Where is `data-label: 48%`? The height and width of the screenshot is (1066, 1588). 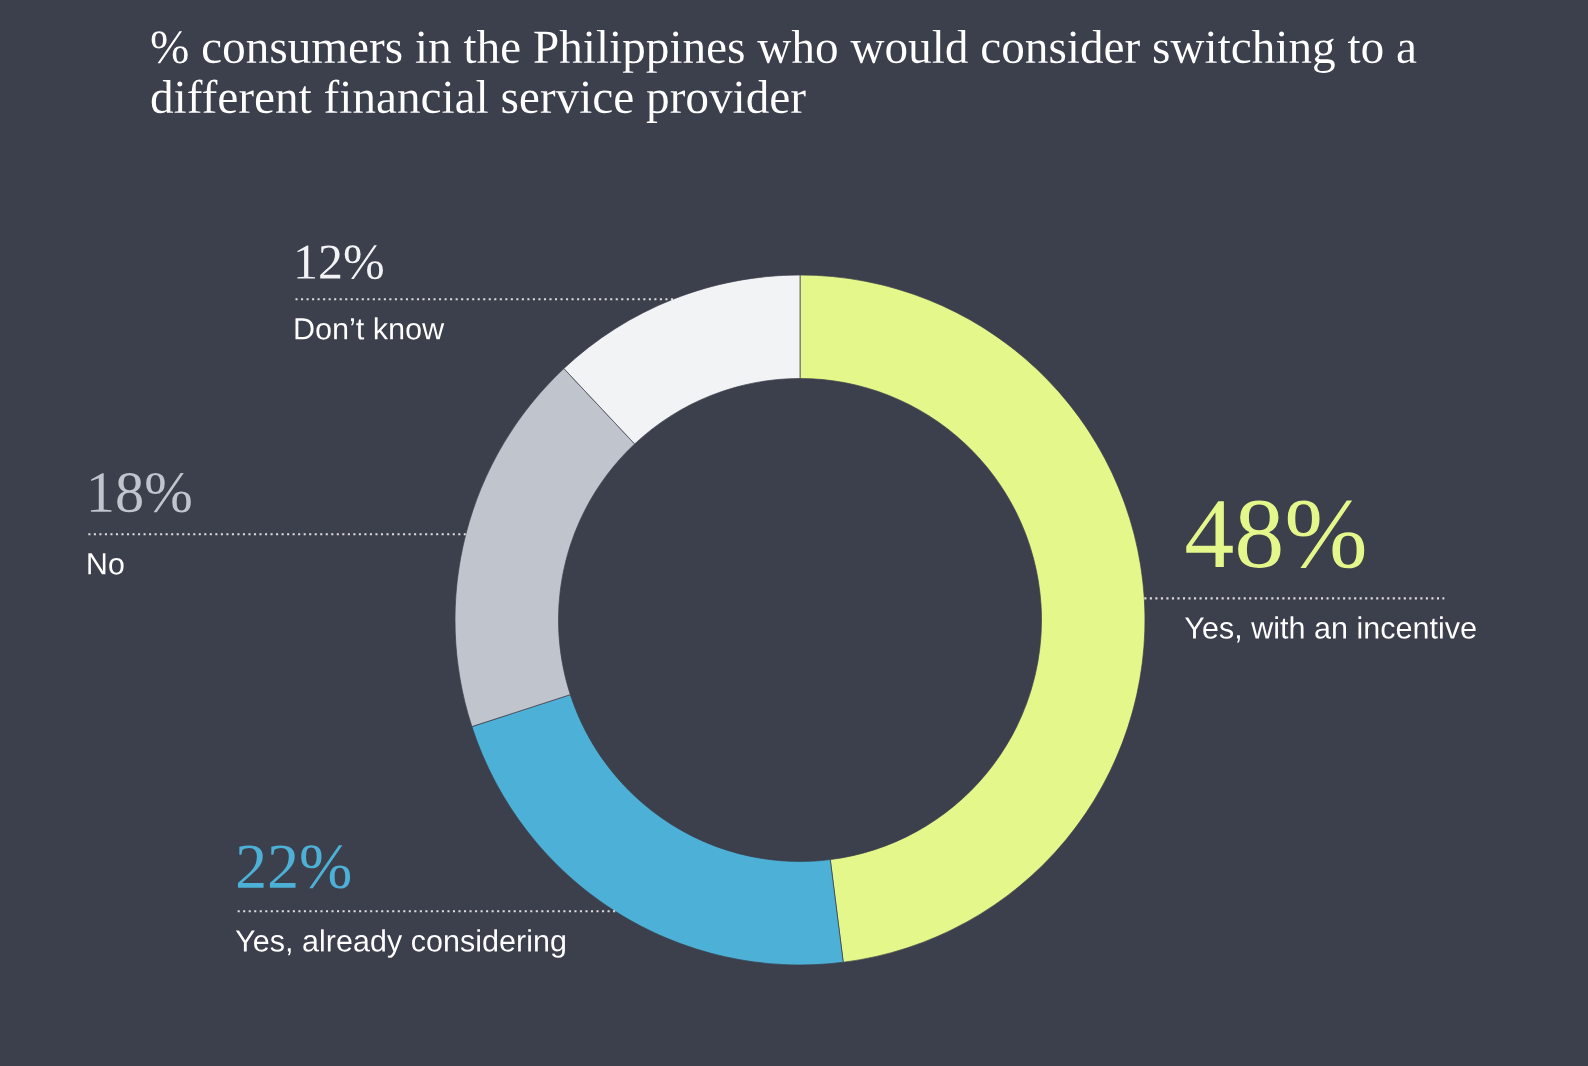
data-label: 48% is located at coordinates (1275, 534).